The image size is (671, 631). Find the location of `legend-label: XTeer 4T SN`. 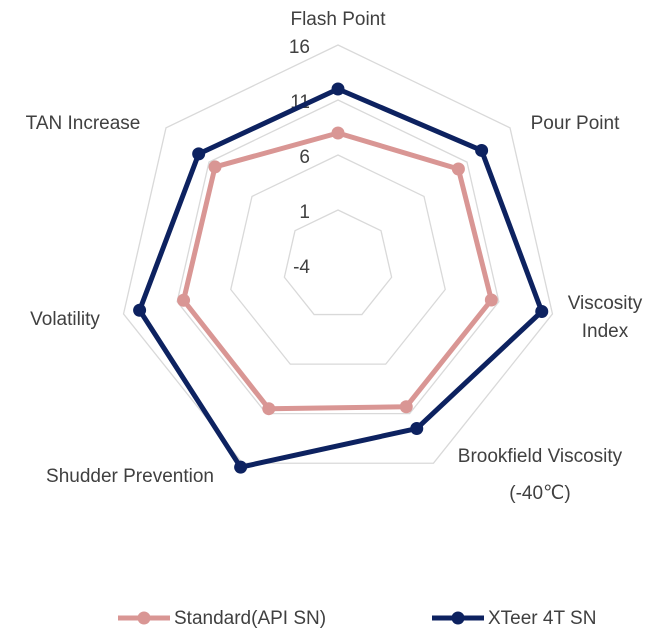

legend-label: XTeer 4T SN is located at coordinates (542, 618).